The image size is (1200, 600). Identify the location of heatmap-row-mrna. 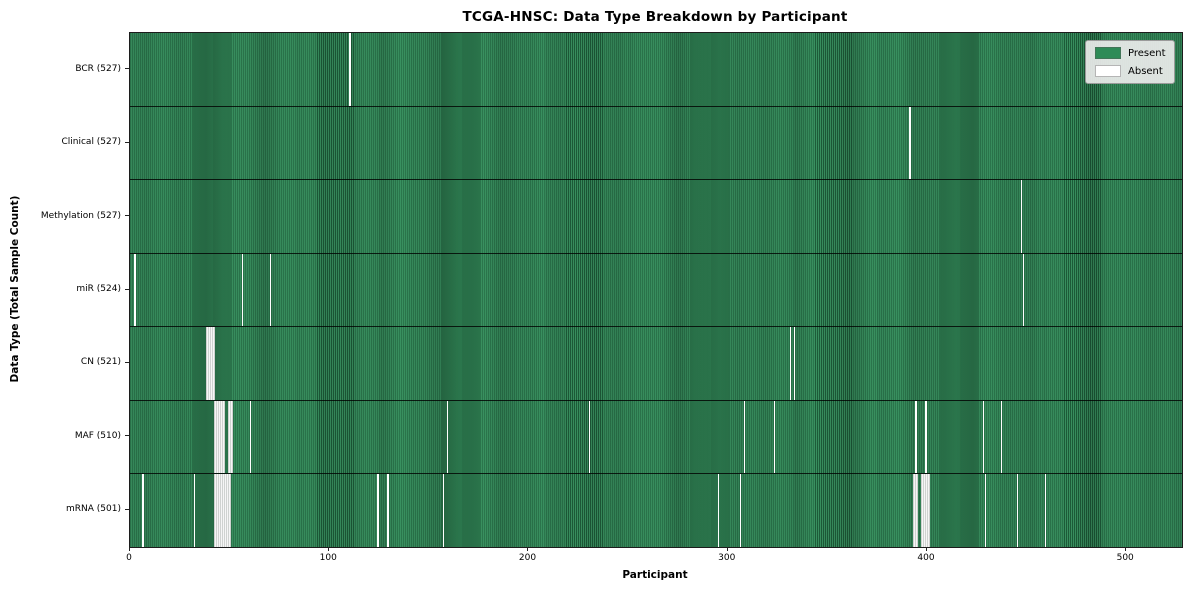
(656, 510).